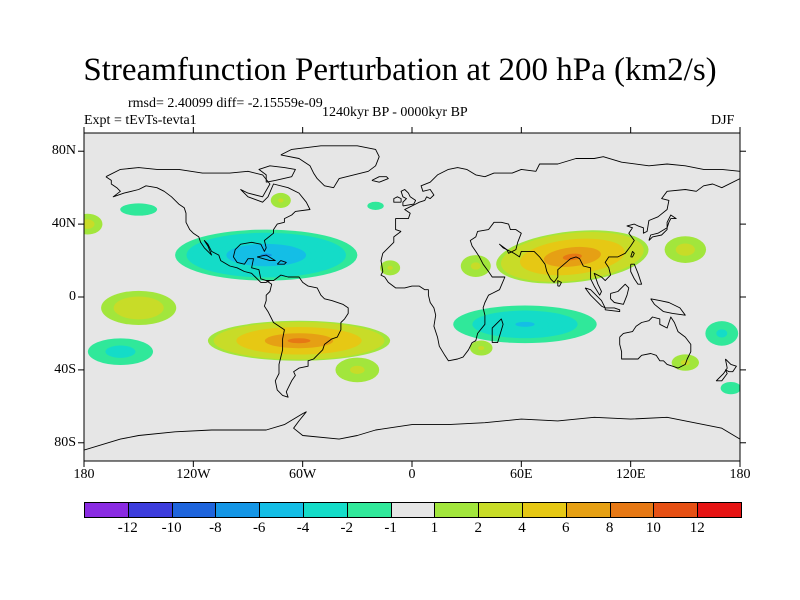 This screenshot has width=800, height=600. What do you see at coordinates (655, 342) in the screenshot?
I see `coastline-australia` at bounding box center [655, 342].